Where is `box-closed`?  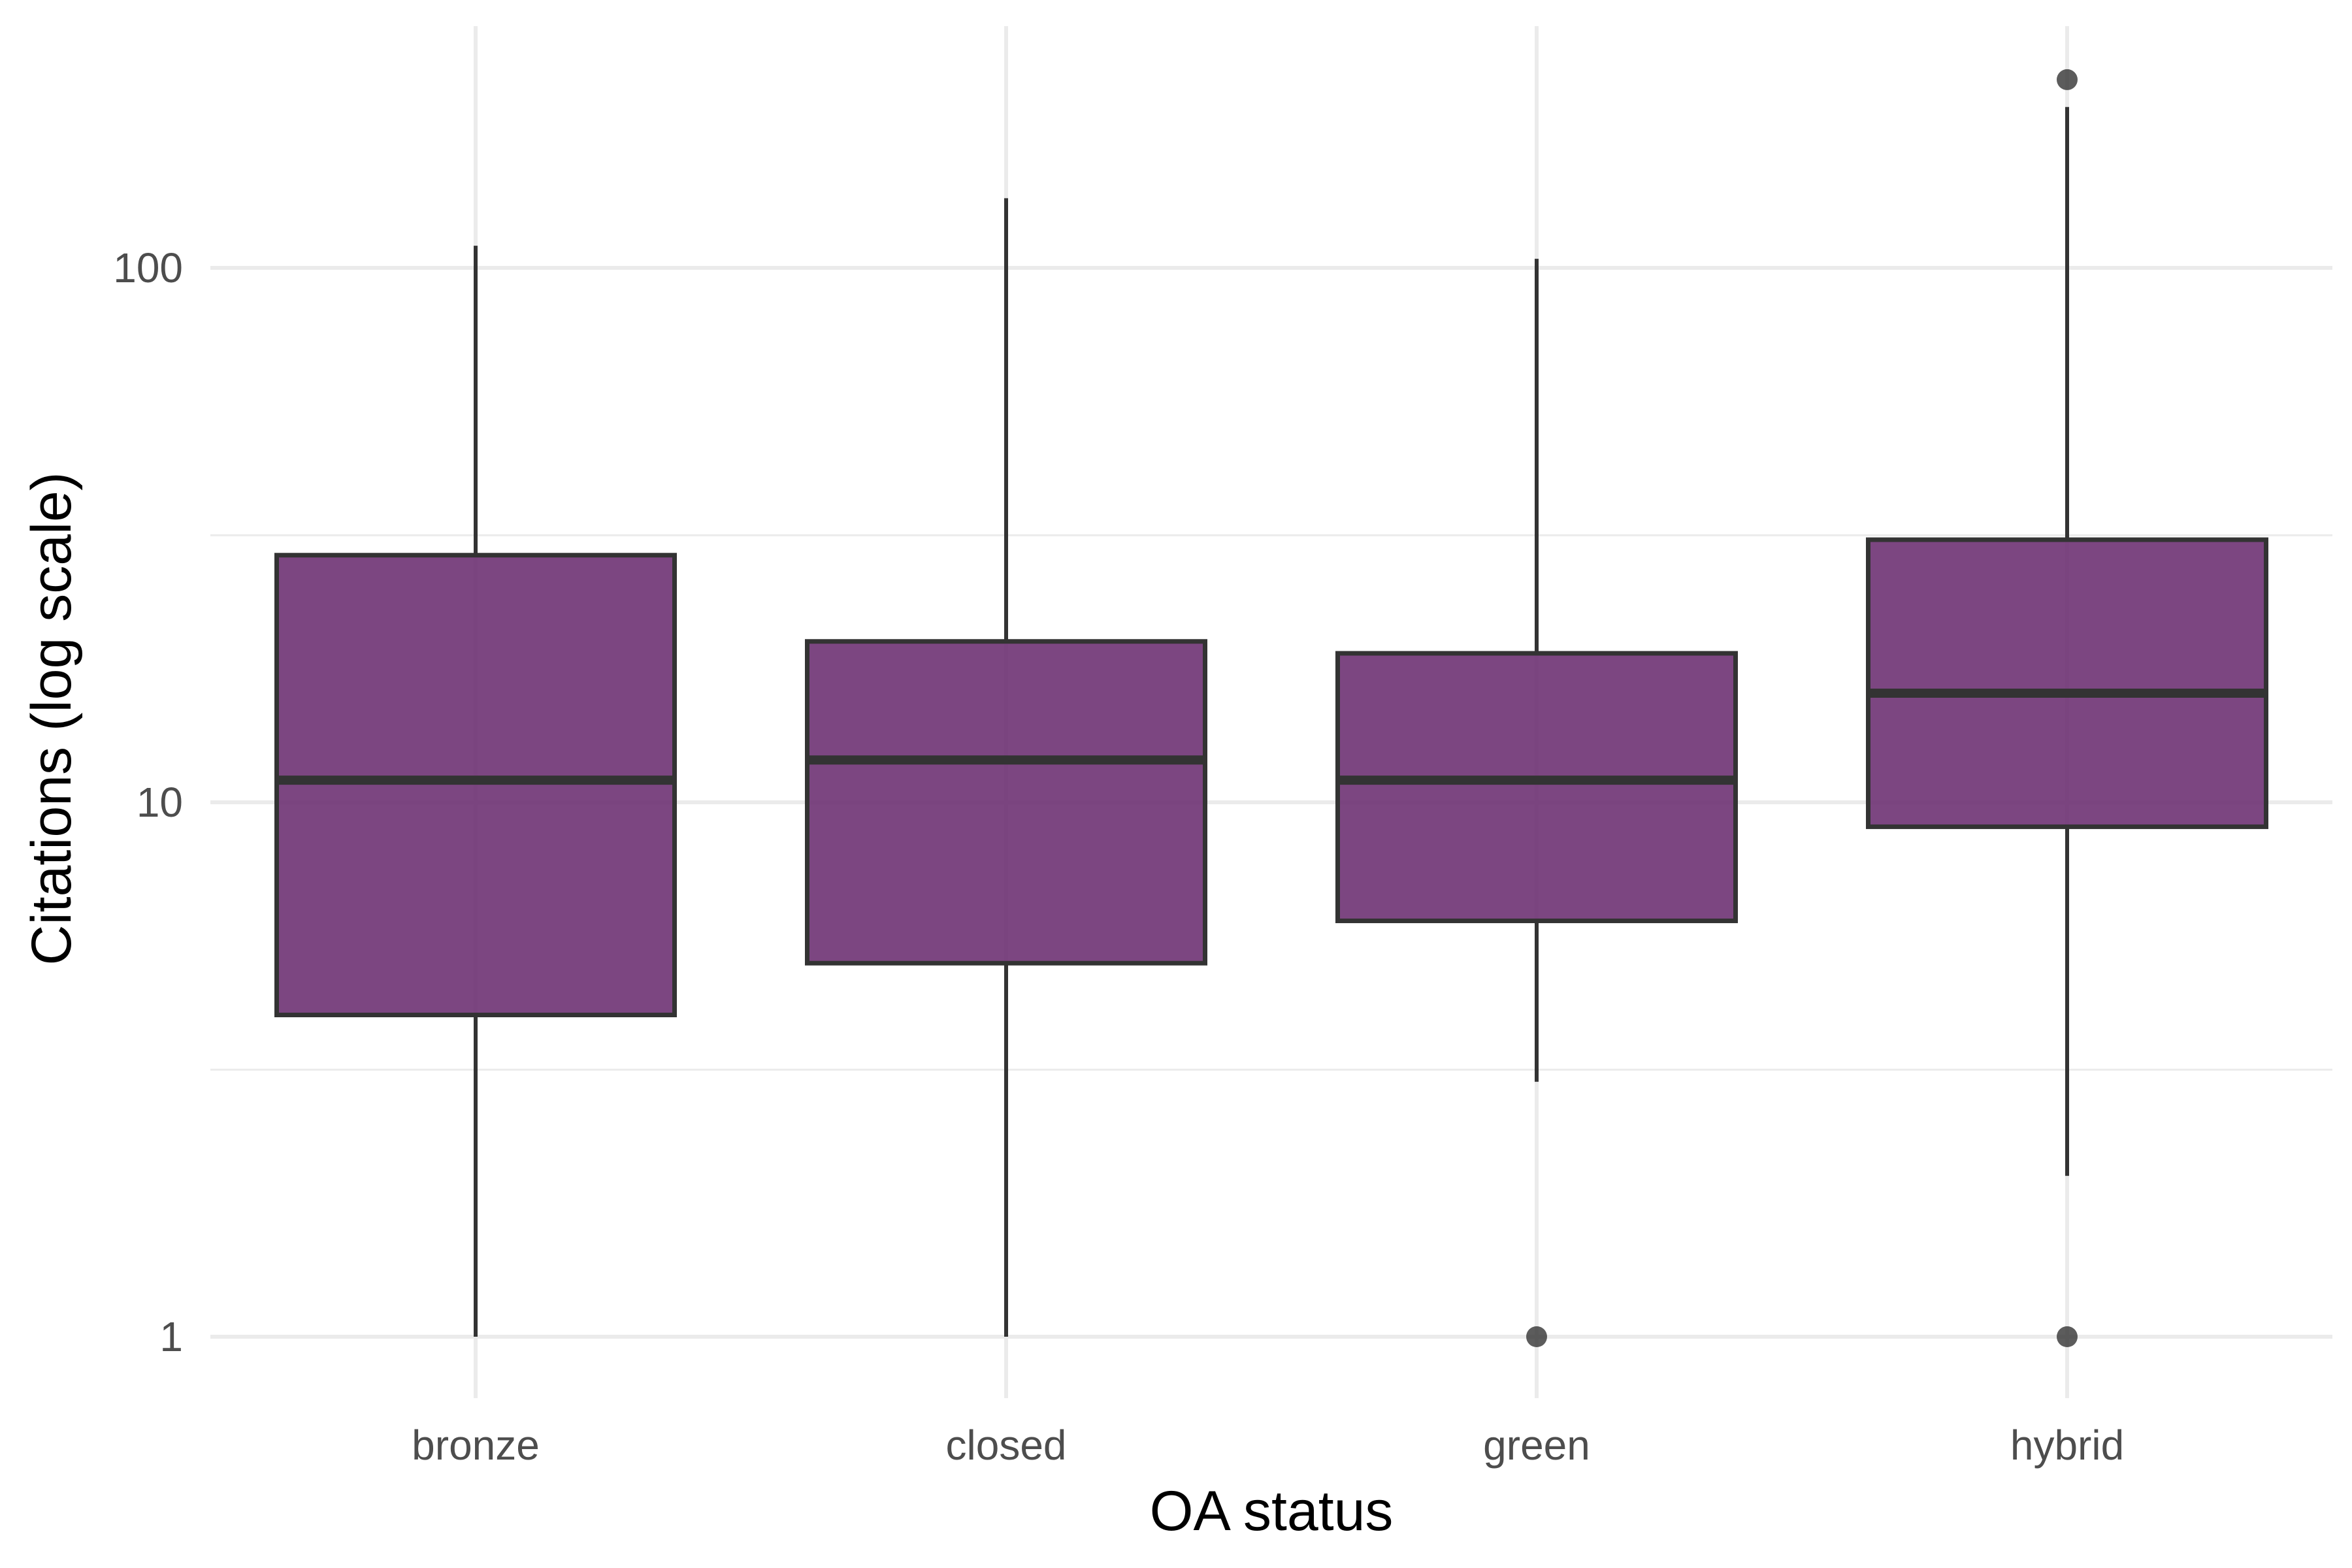
box-closed is located at coordinates (1006, 767).